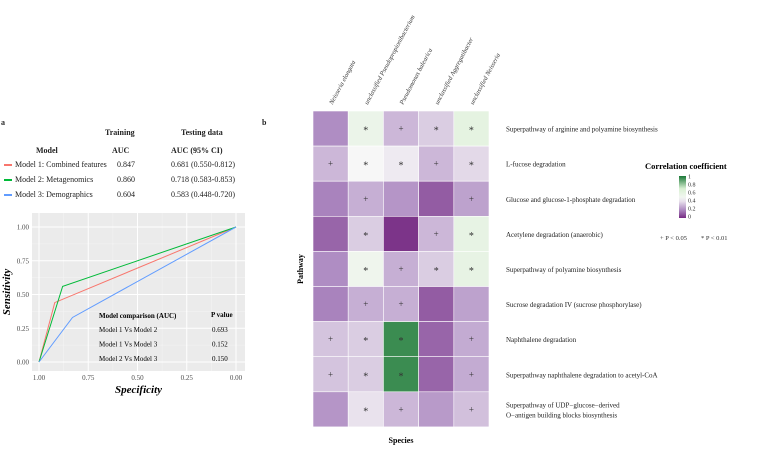 The height and width of the screenshot is (449, 766). What do you see at coordinates (138, 316) in the screenshot?
I see `comparison-header: Model comparison (AUC)` at bounding box center [138, 316].